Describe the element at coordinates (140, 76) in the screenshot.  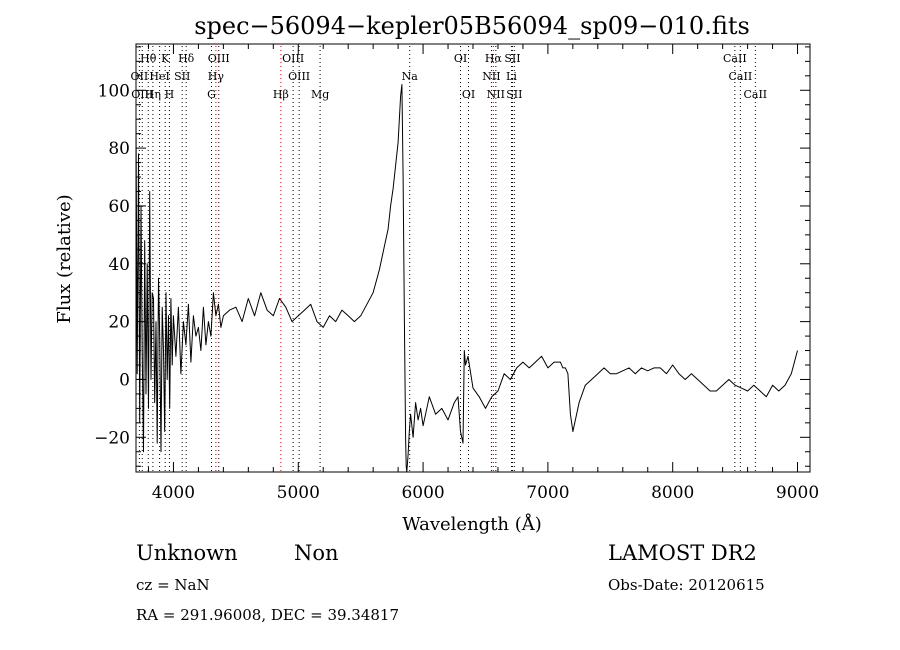
I see `spectral-line-label: OII` at that location.